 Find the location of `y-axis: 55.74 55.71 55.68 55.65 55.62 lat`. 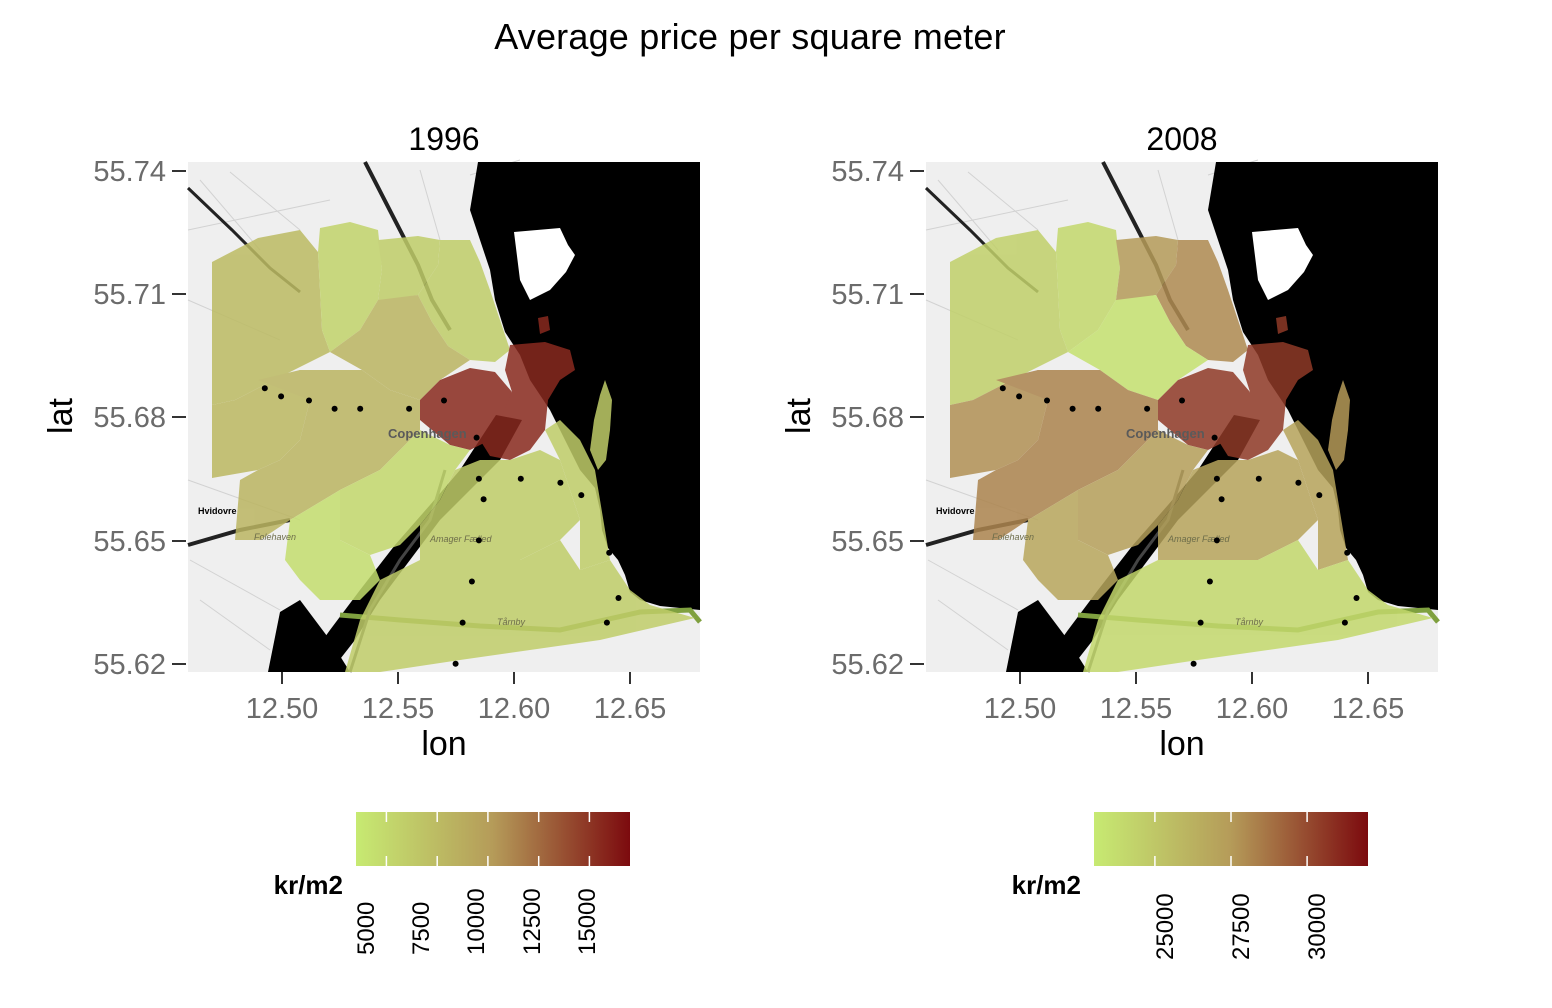

y-axis: 55.74 55.71 55.68 55.65 55.62 lat is located at coordinates (114, 418).